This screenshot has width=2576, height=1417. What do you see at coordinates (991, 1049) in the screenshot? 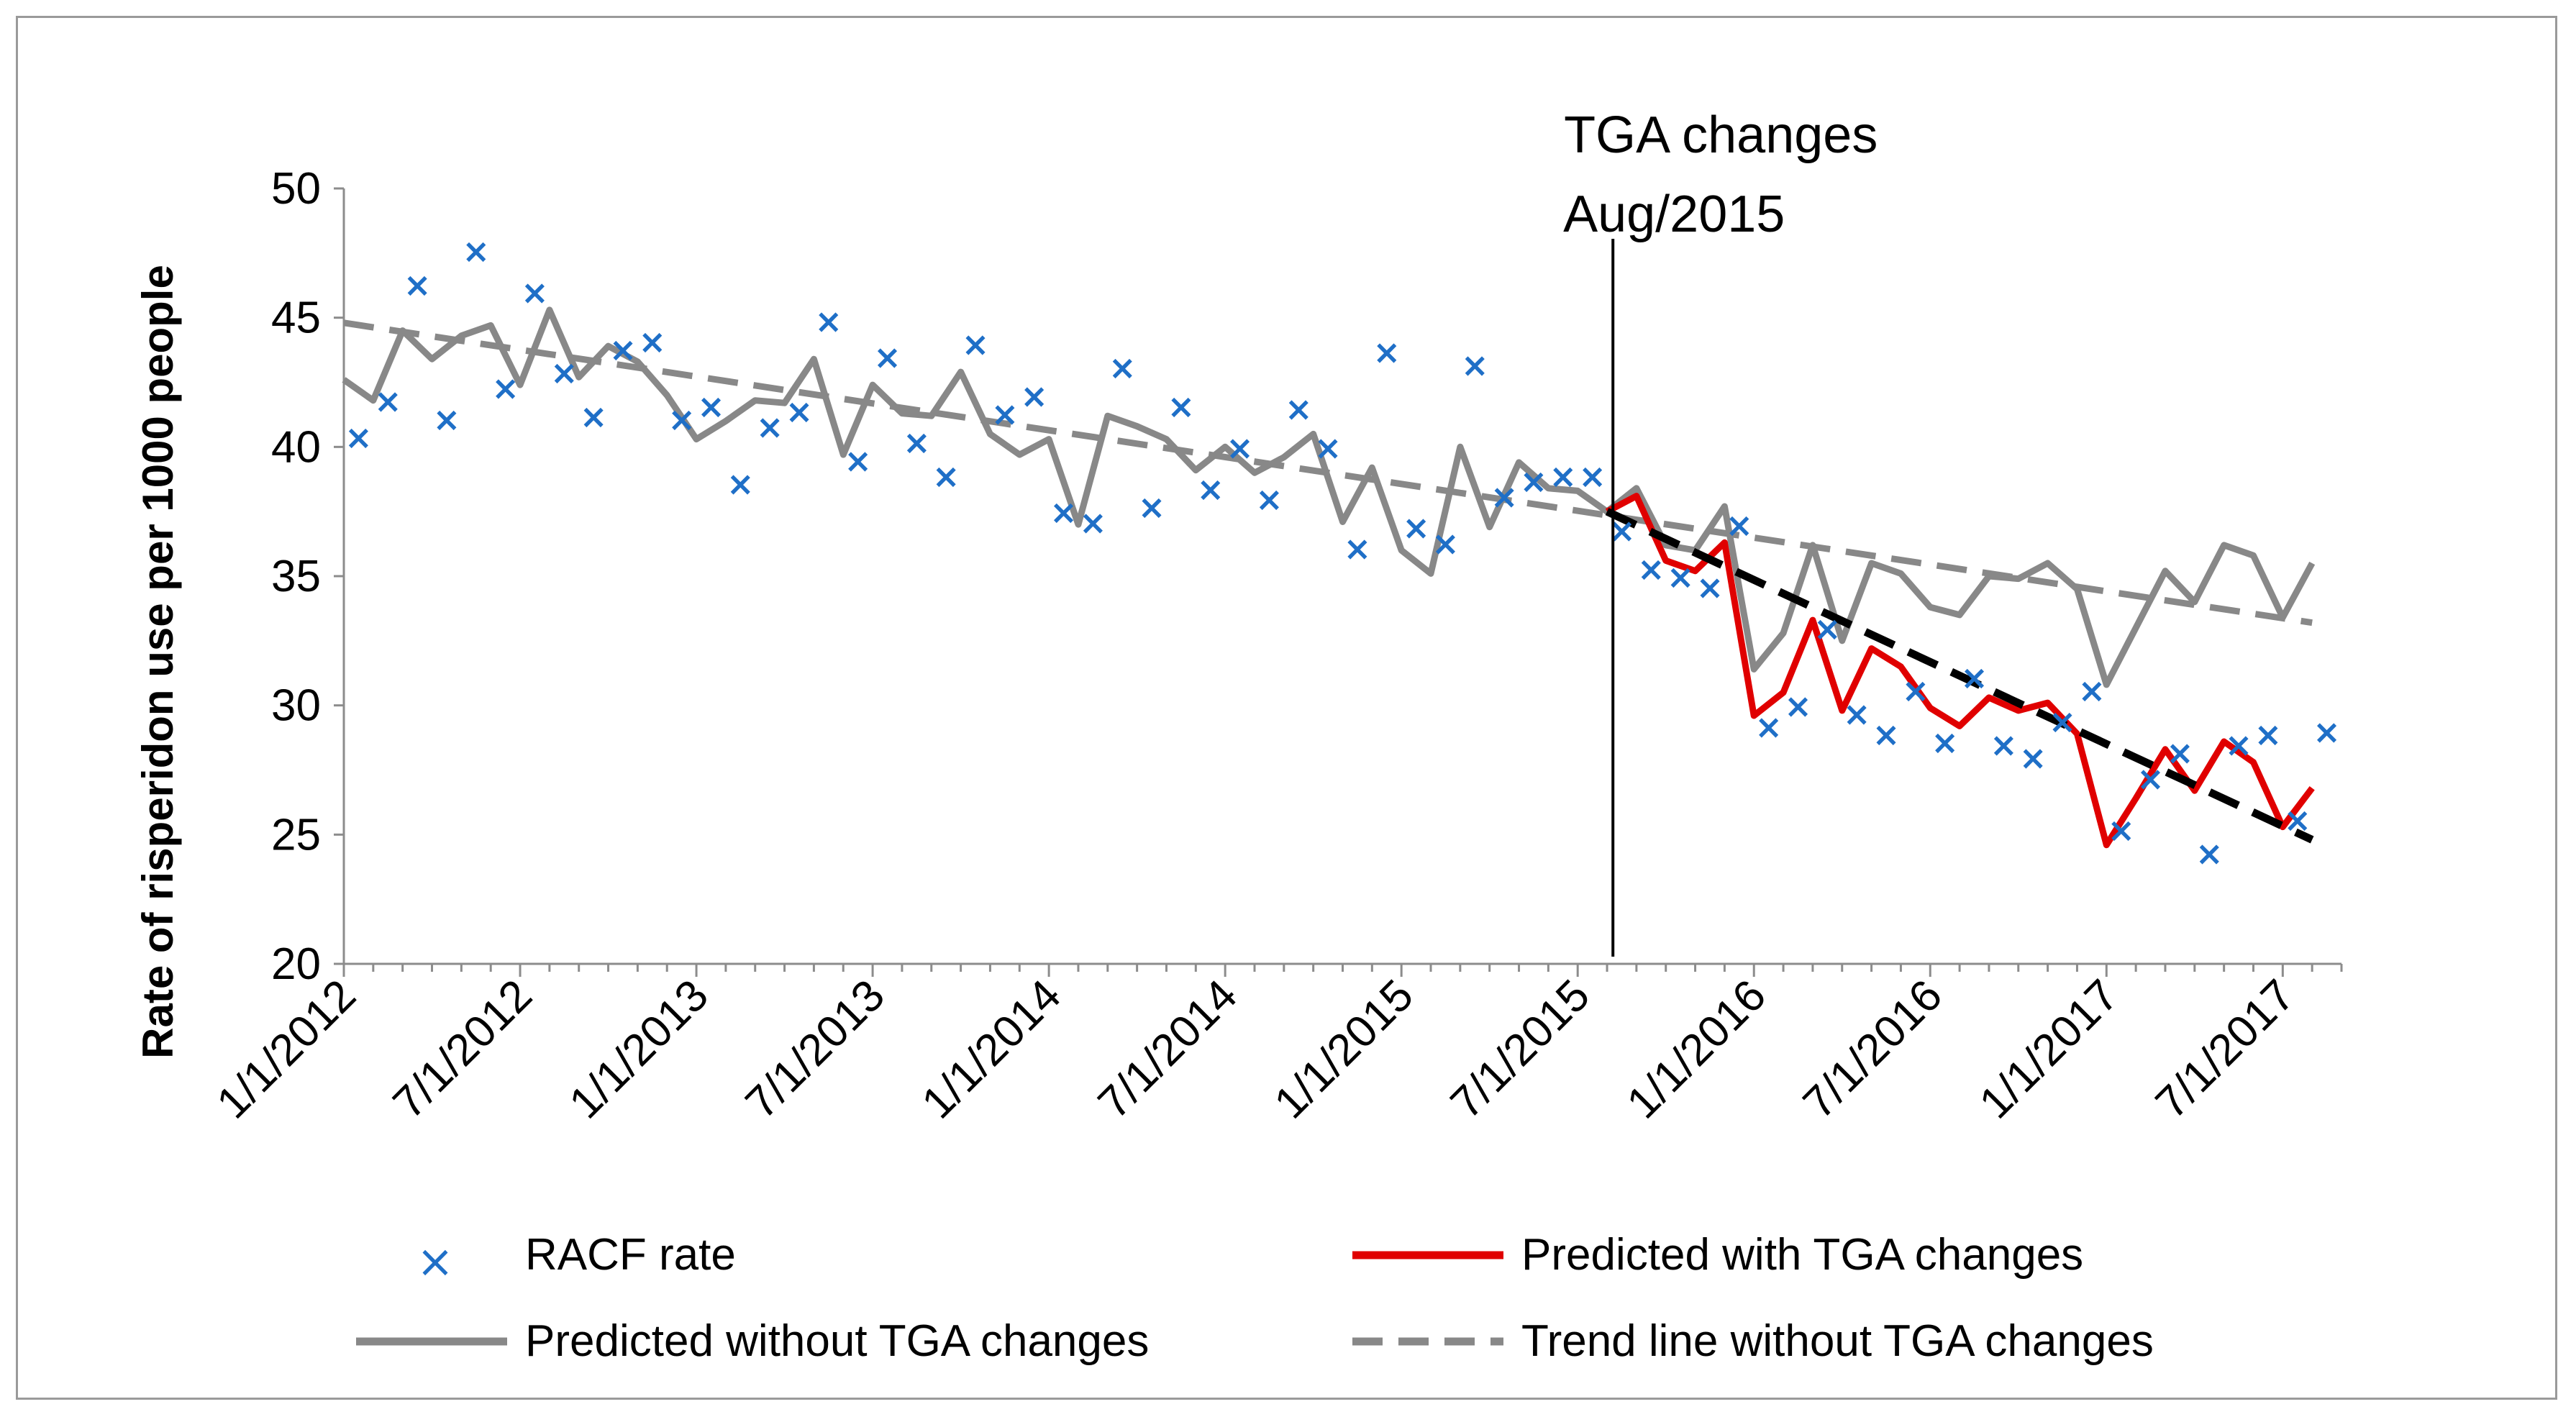
I see `x-tick-label: 1/1/2014` at bounding box center [991, 1049].